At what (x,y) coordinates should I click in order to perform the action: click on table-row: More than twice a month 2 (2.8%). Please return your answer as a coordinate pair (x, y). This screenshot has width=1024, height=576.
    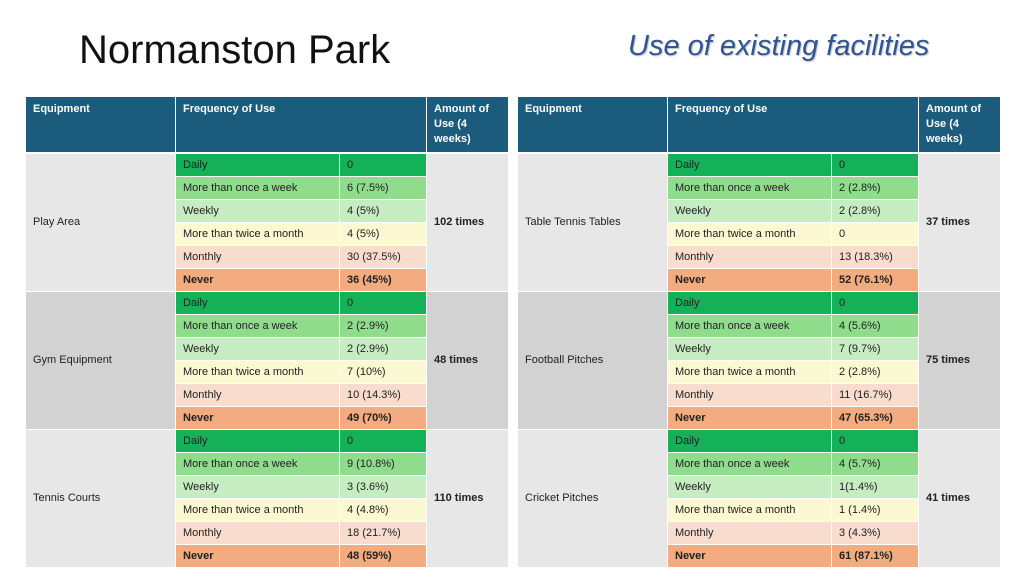
    Looking at the image, I should click on (759, 371).